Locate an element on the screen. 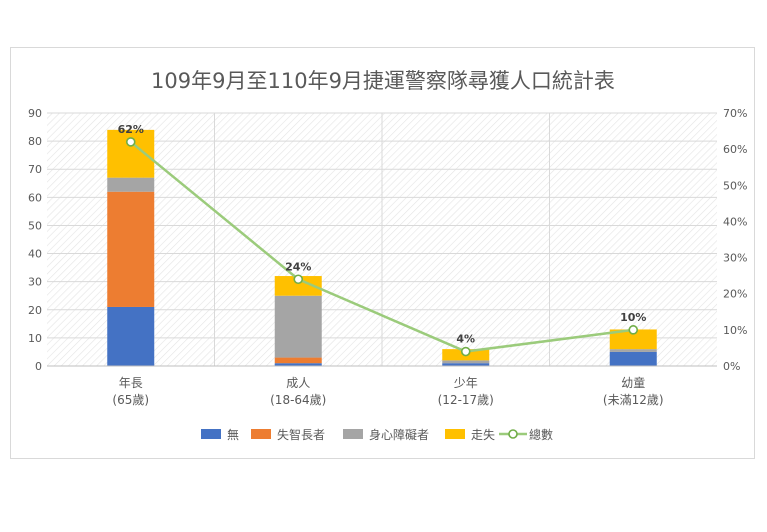  legend: 無 失智長者 身心障礙者 走失 總數 is located at coordinates (377, 434).